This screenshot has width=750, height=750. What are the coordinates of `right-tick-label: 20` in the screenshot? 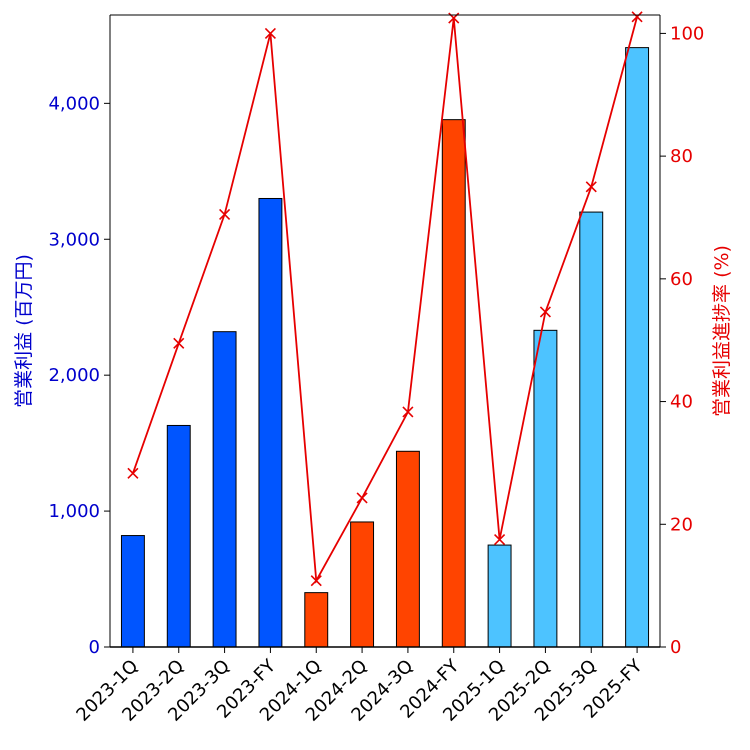 It's located at (681, 524).